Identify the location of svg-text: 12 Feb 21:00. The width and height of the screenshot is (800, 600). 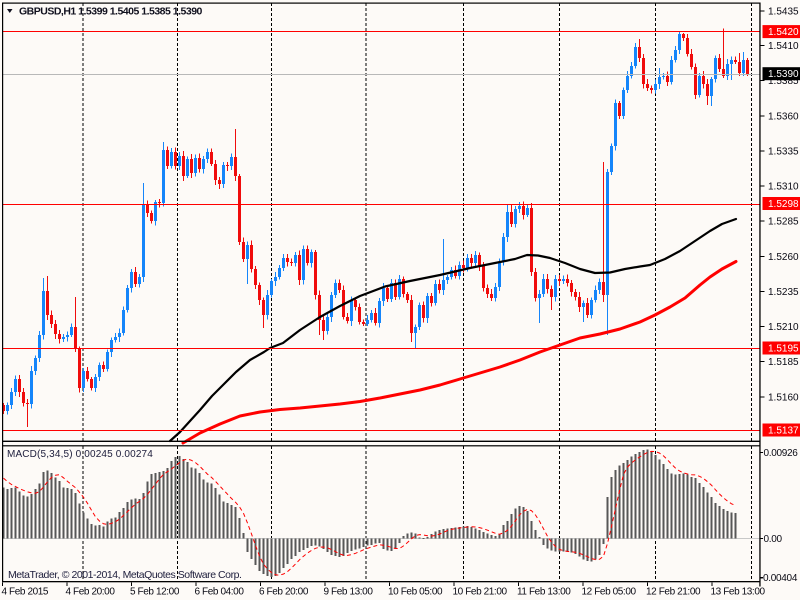
(673, 592).